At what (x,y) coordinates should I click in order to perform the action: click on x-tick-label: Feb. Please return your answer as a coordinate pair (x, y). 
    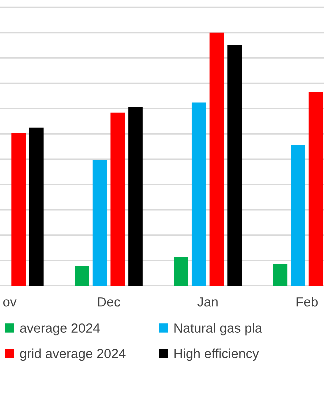
    Looking at the image, I should click on (307, 302).